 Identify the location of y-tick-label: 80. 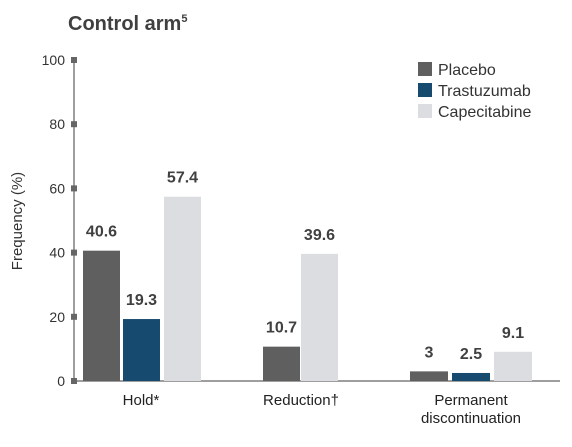
(57, 124).